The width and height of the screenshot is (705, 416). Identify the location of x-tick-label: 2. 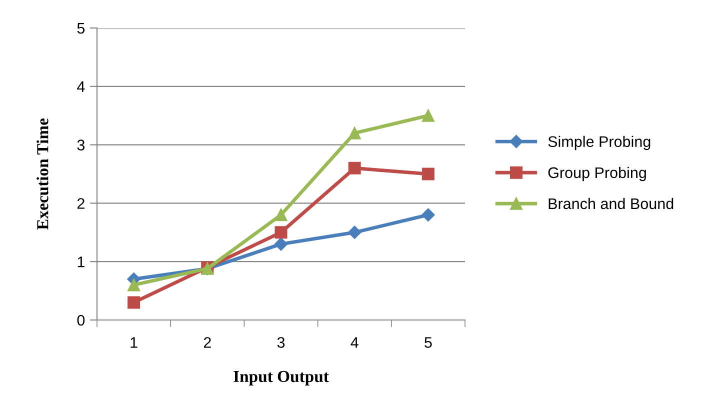
(207, 342).